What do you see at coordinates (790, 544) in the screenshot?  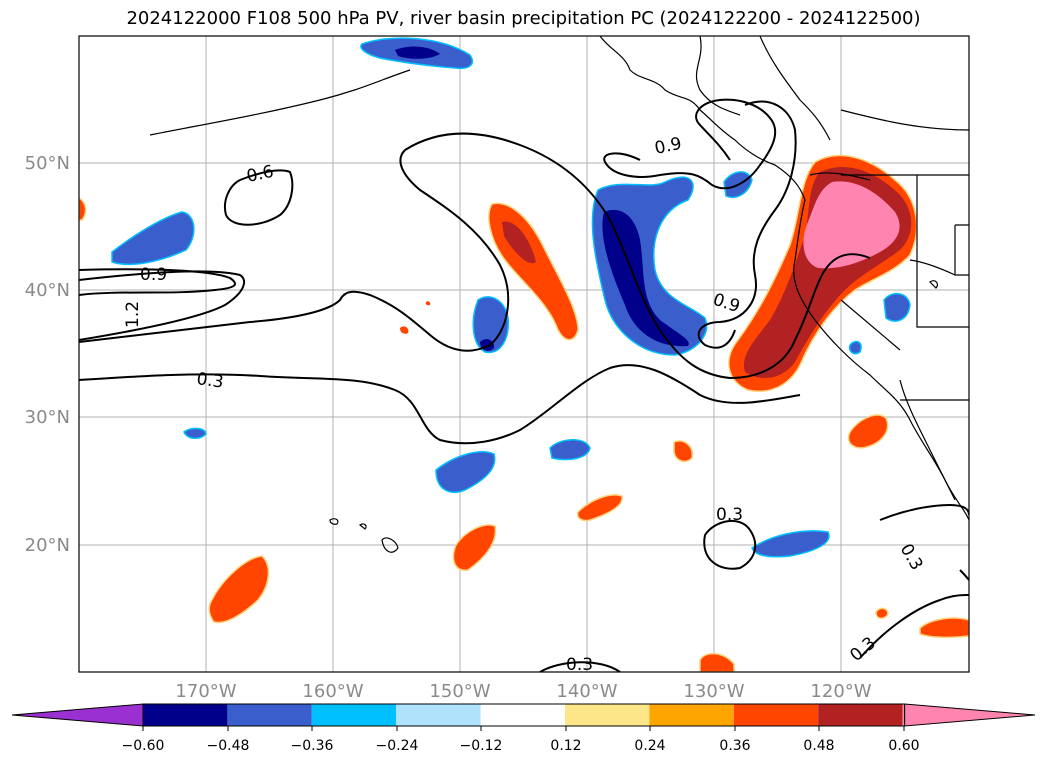 I see `neg-area-130w` at bounding box center [790, 544].